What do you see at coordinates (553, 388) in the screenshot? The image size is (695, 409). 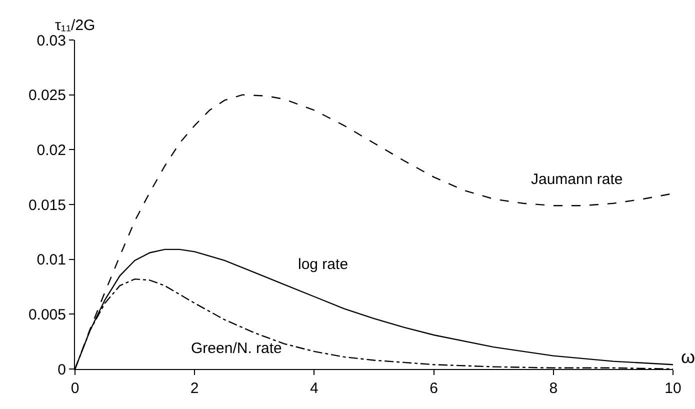 I see `x-tick-label: 8` at bounding box center [553, 388].